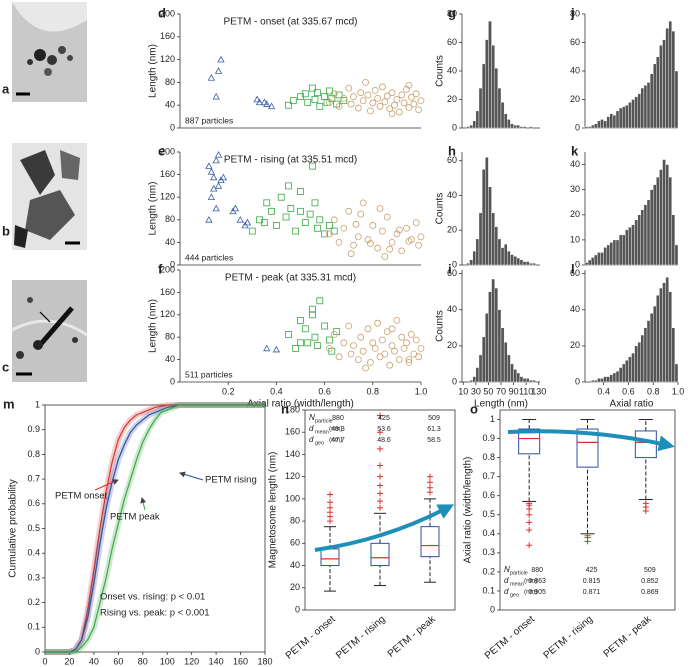 The height and width of the screenshot is (667, 690). What do you see at coordinates (106, 485) in the screenshot?
I see `annotation-arrow` at bounding box center [106, 485].